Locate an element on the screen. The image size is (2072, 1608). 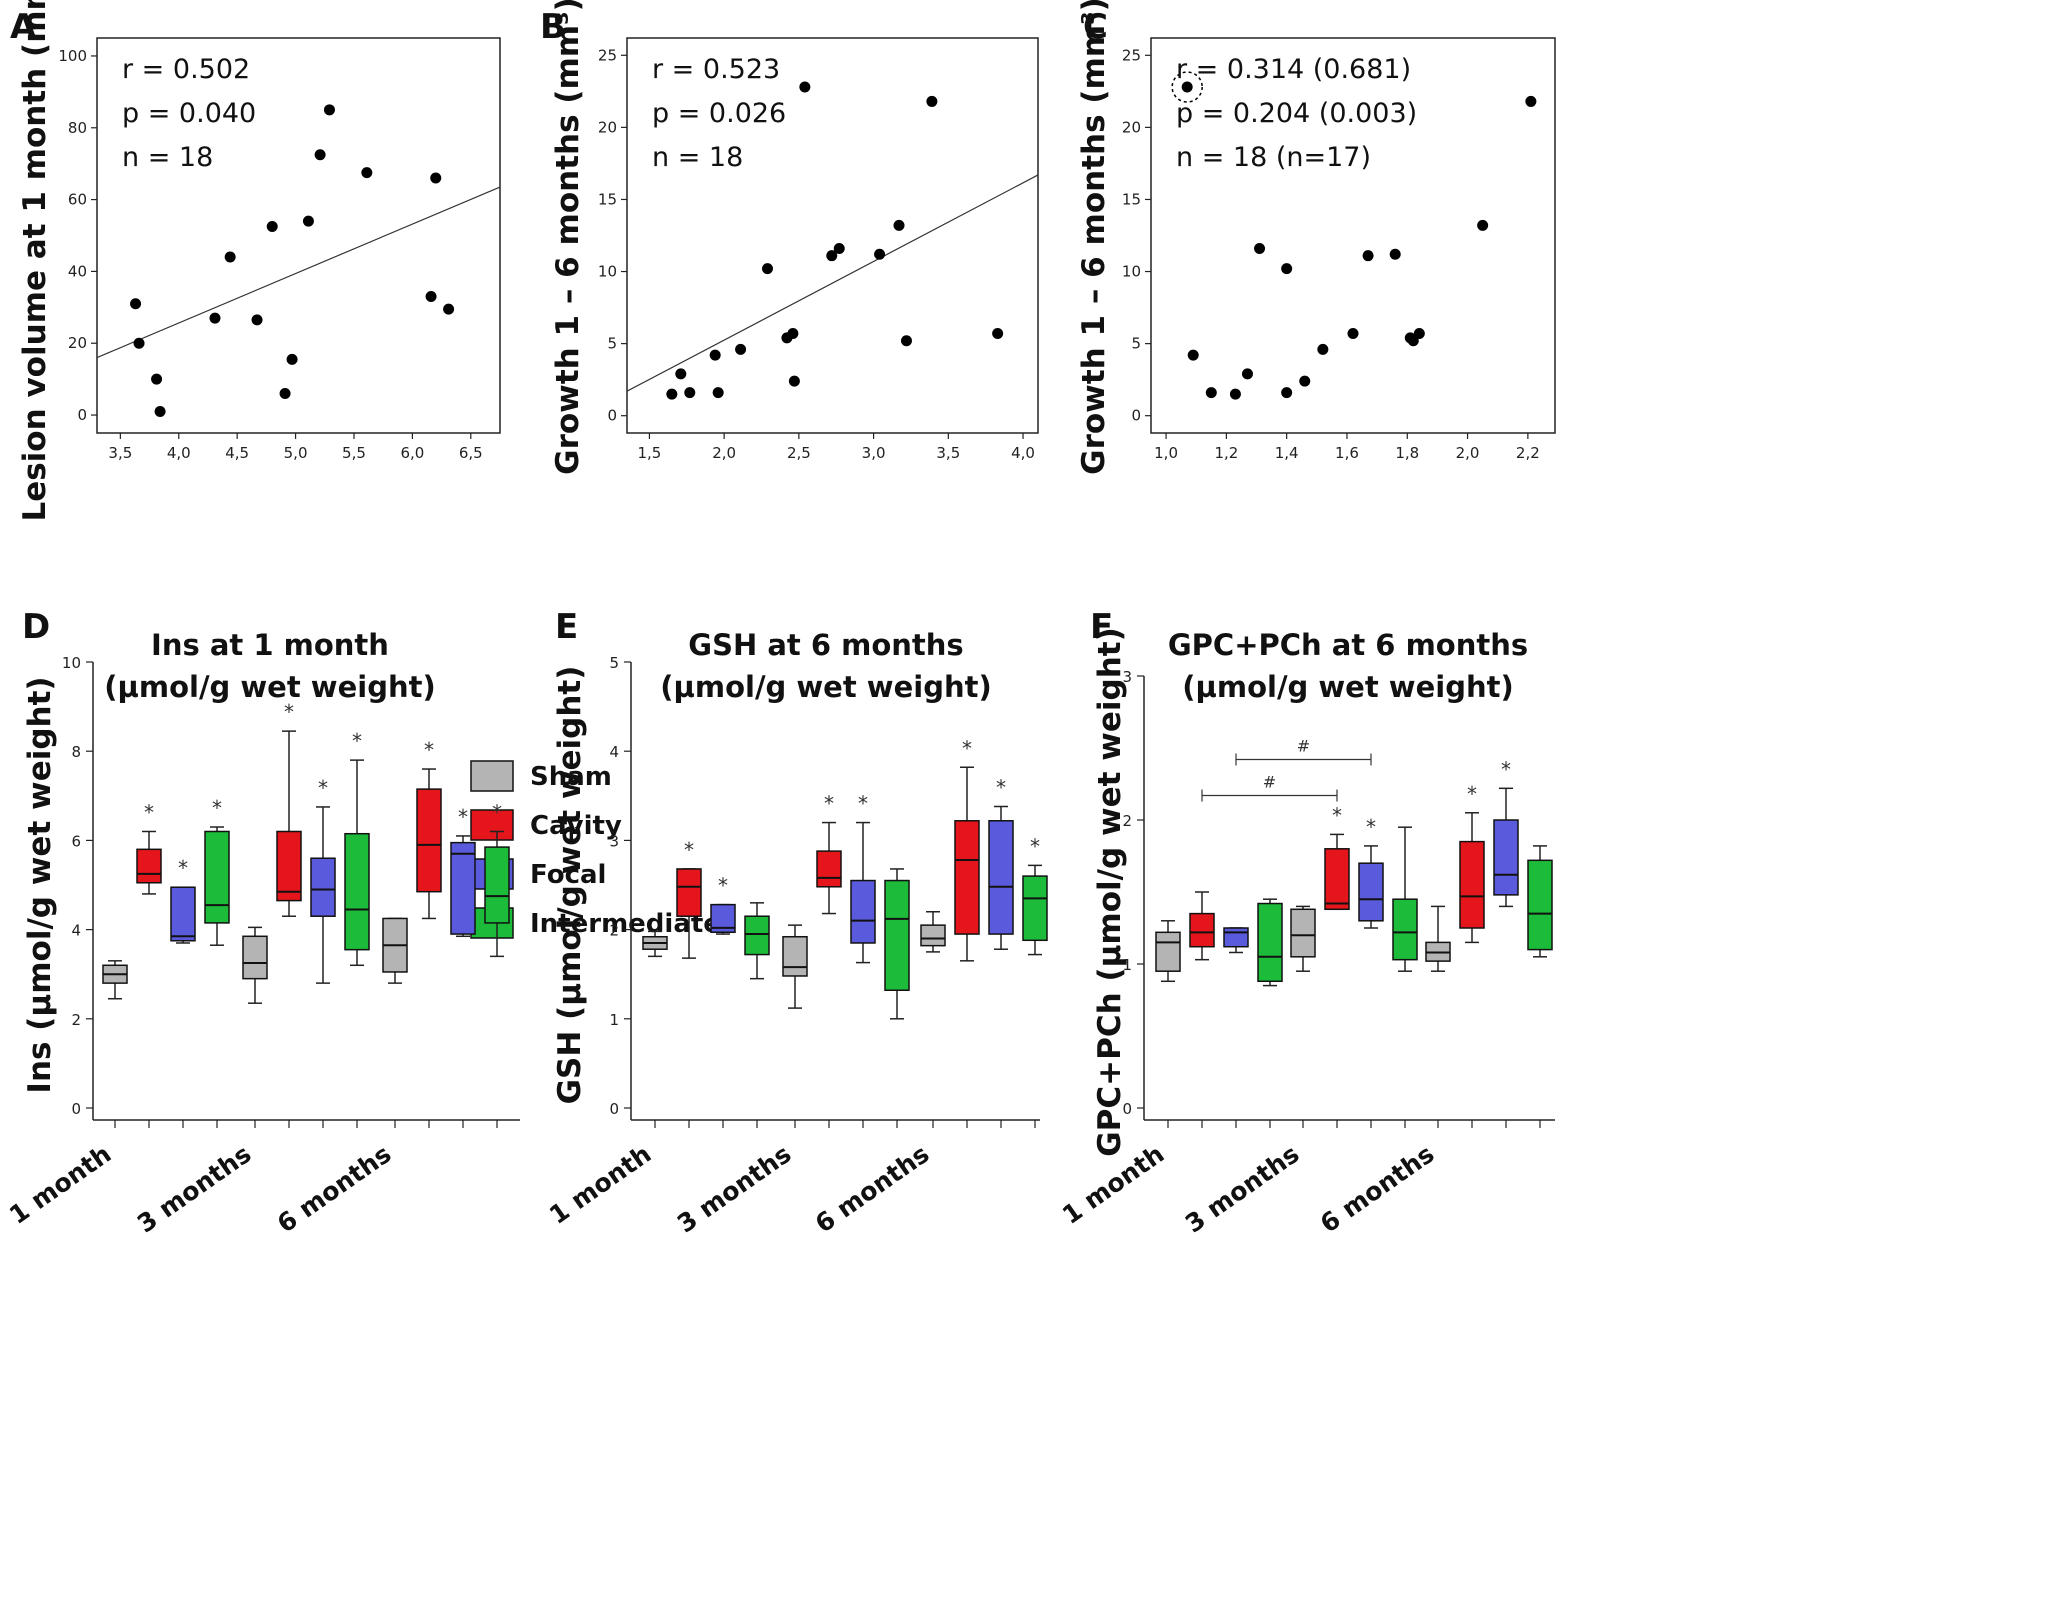
stat-text: n = 18 (n=17) is located at coordinates (1273, 157).